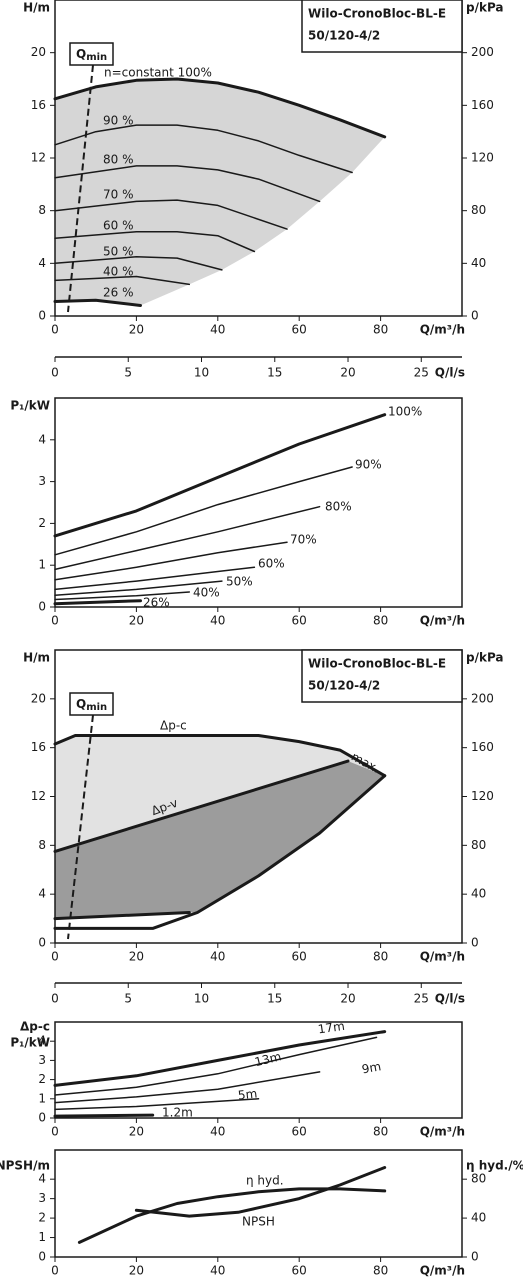  Describe the element at coordinates (247, 1095) in the screenshot. I see `curve-label: 5m` at that location.